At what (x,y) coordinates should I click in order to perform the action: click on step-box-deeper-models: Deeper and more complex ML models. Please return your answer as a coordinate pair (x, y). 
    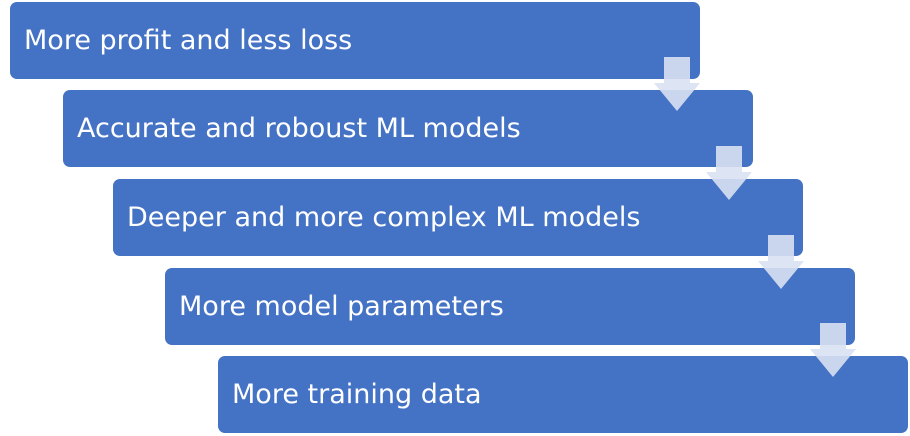
    Looking at the image, I should click on (458, 217).